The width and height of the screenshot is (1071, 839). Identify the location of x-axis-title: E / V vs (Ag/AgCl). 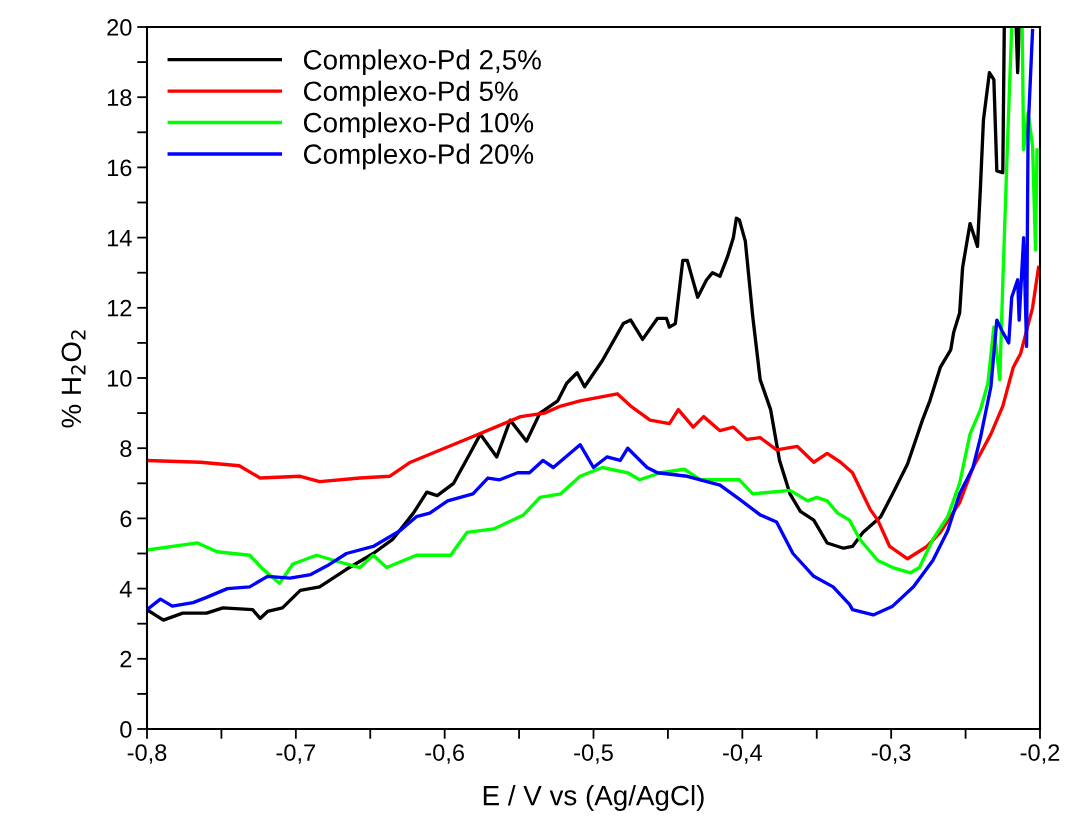
(593, 798).